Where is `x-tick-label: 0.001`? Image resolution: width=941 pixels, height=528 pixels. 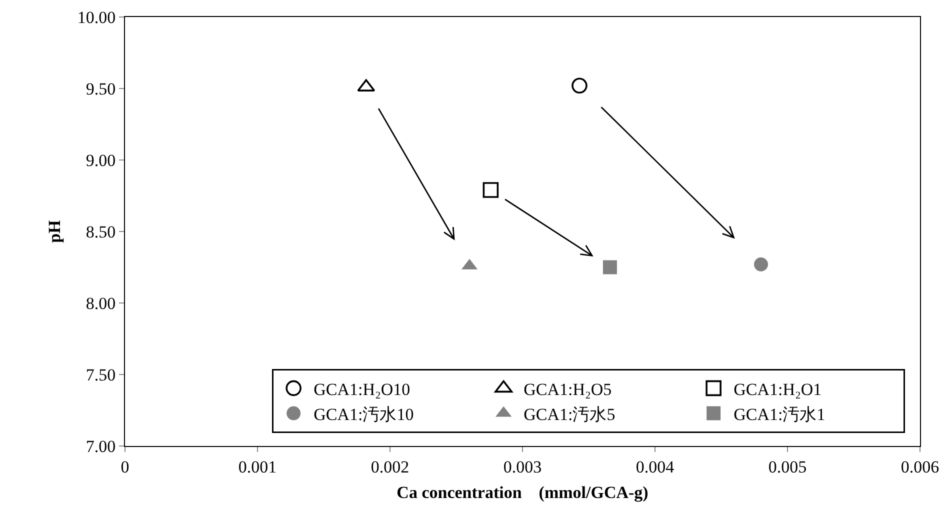
x-tick-label: 0.001 is located at coordinates (257, 466).